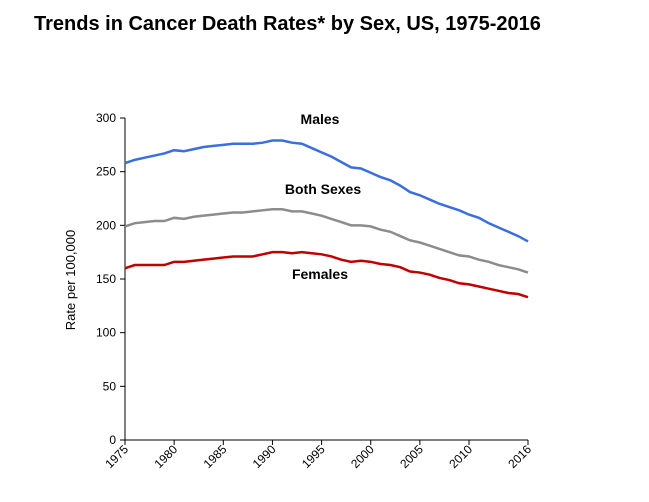 This screenshot has height=502, width=649. Describe the element at coordinates (106, 172) in the screenshot. I see `y-tick-label: 250` at that location.